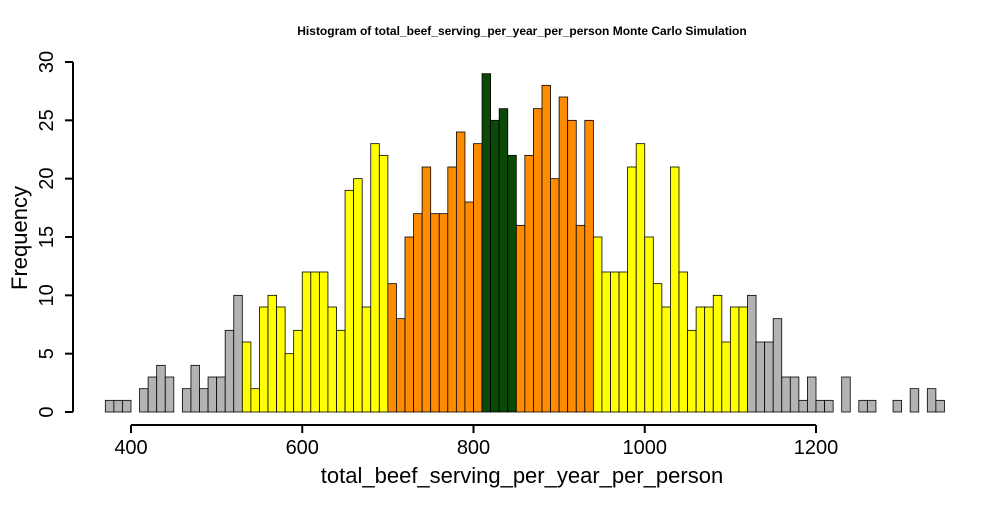  Describe the element at coordinates (522, 475) in the screenshot. I see `x-axis-label: total_beef_serving_per_year_per_person` at that location.